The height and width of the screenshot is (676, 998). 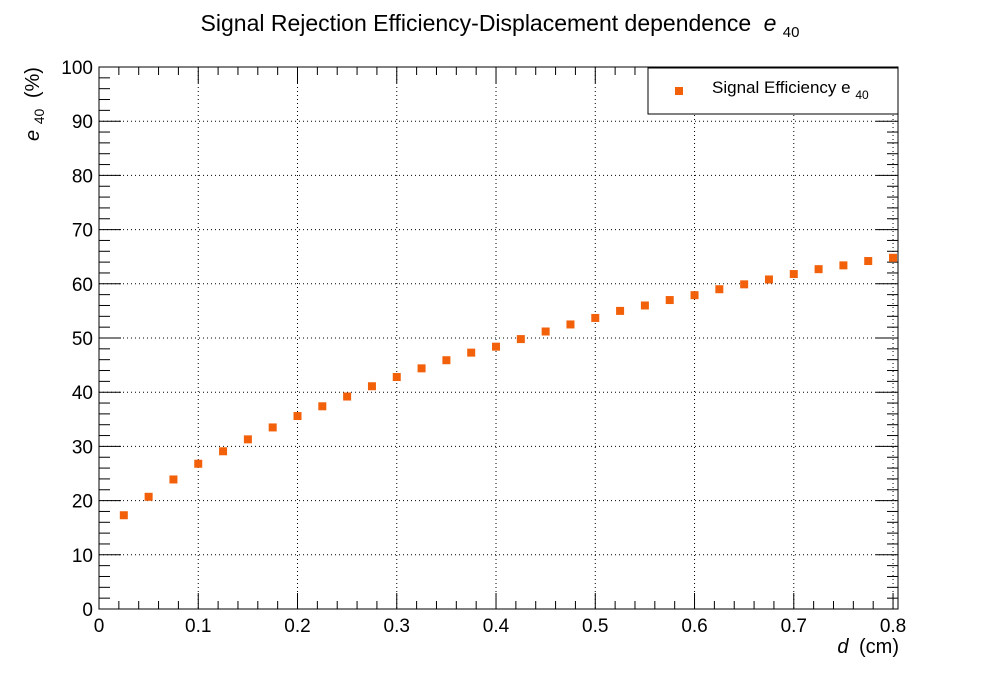 What do you see at coordinates (82, 285) in the screenshot?
I see `y-tick-label: 60` at bounding box center [82, 285].